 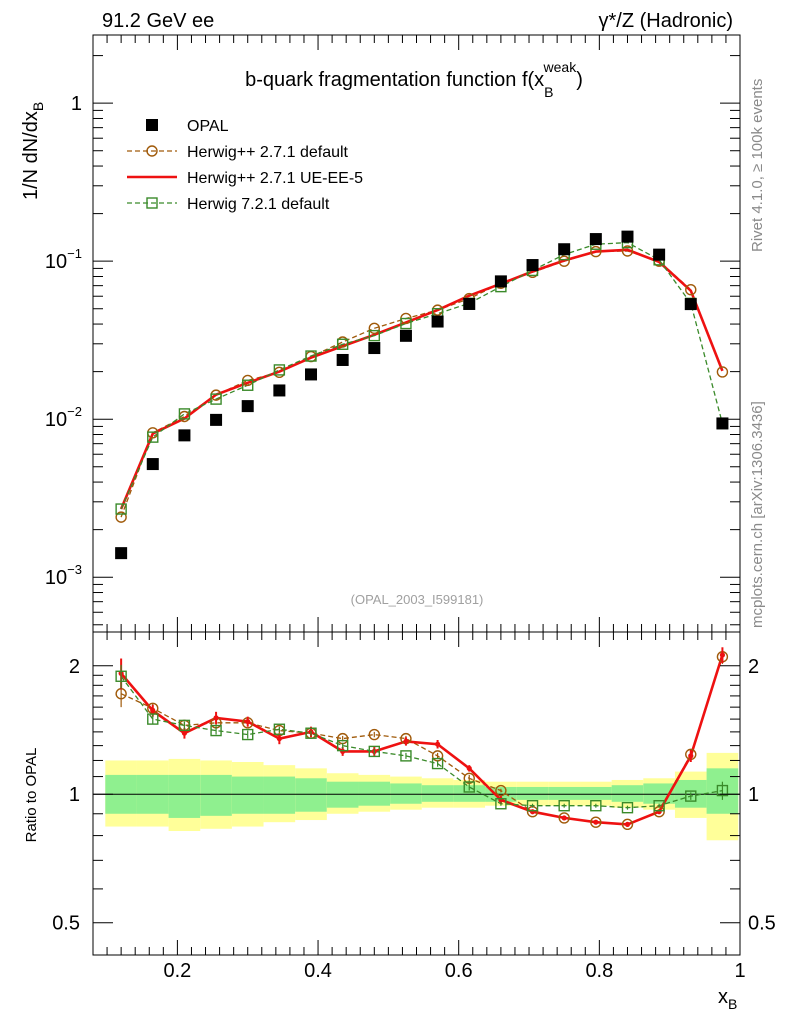 I want to click on chart-title: b-quark fragmentation function f(xBweak), so click(x=414, y=79).